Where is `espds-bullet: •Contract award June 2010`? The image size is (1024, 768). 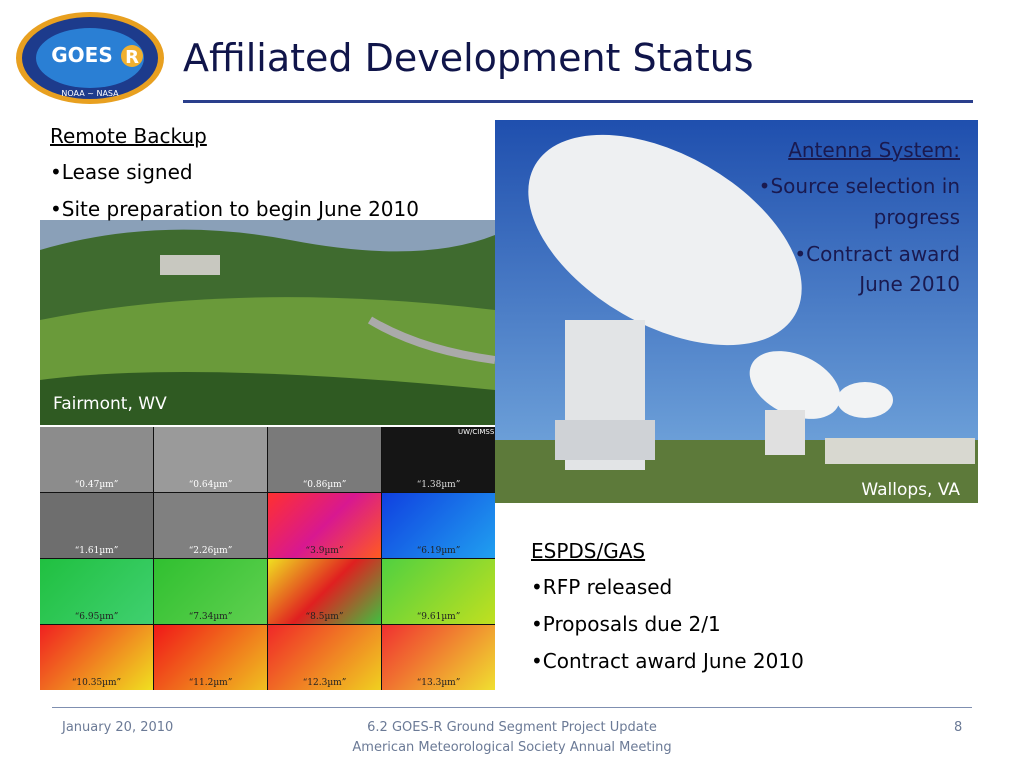 espds-bullet: •Contract award June 2010 is located at coordinates (667, 661).